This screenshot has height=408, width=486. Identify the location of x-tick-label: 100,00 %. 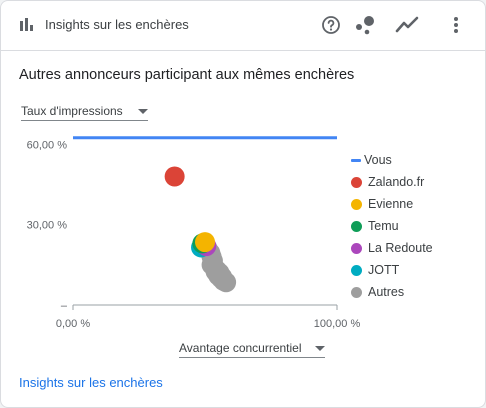
(337, 324).